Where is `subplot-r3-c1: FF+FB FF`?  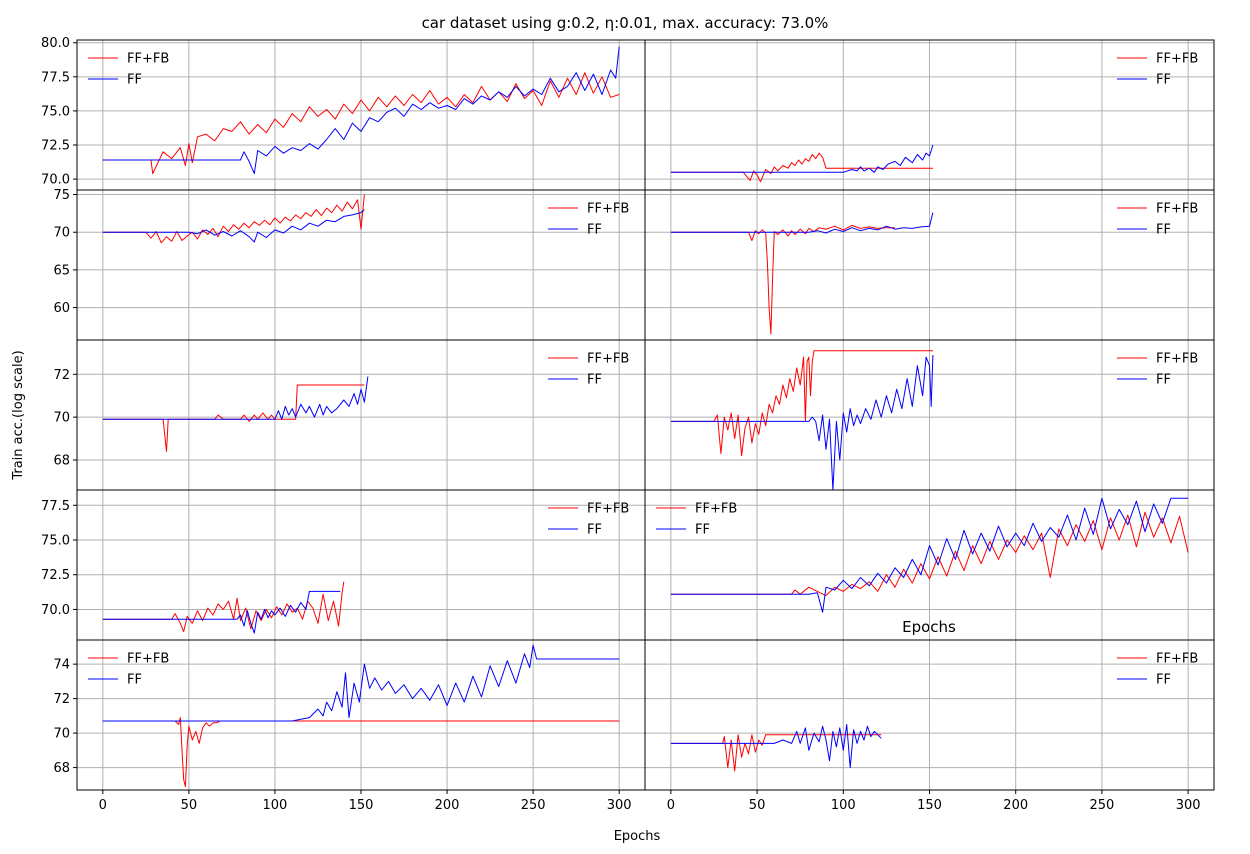 subplot-r3-c1: FF+FB FF is located at coordinates (929, 565).